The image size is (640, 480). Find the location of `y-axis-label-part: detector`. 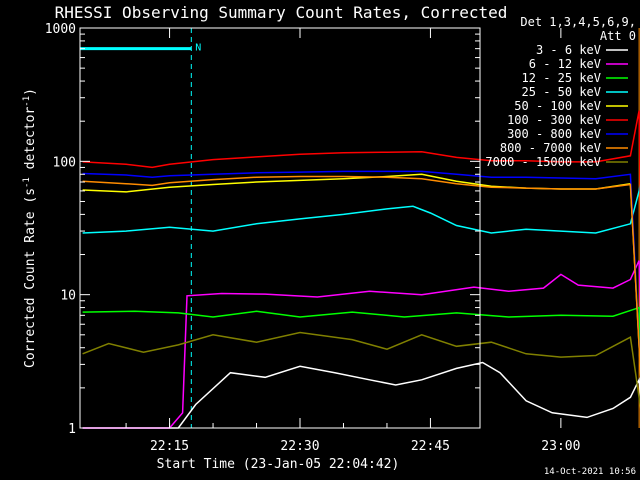

y-axis-label-part: detector is located at coordinates (30, 142).